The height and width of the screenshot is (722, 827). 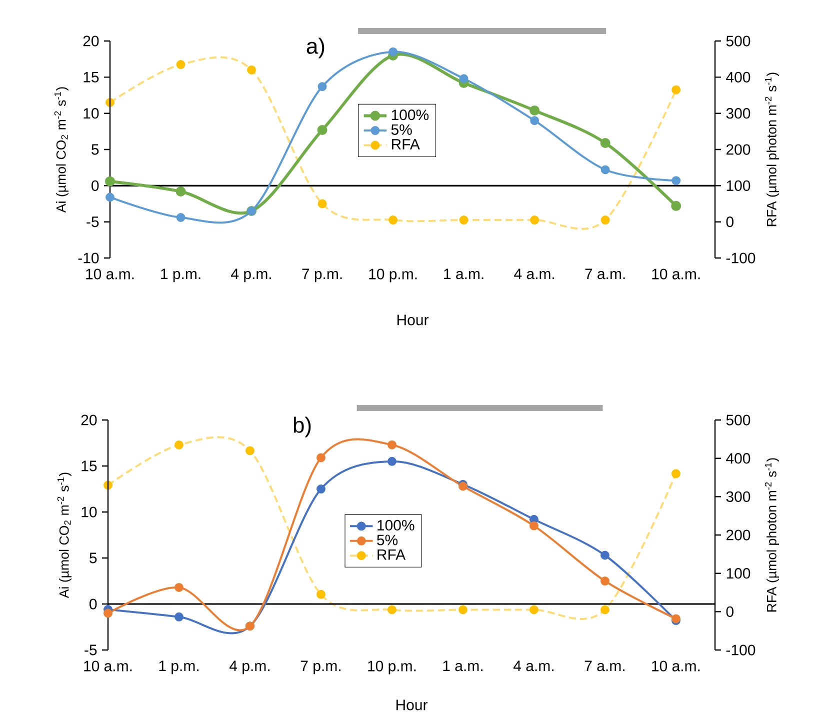 What do you see at coordinates (315, 48) in the screenshot?
I see `chart-title: a)` at bounding box center [315, 48].